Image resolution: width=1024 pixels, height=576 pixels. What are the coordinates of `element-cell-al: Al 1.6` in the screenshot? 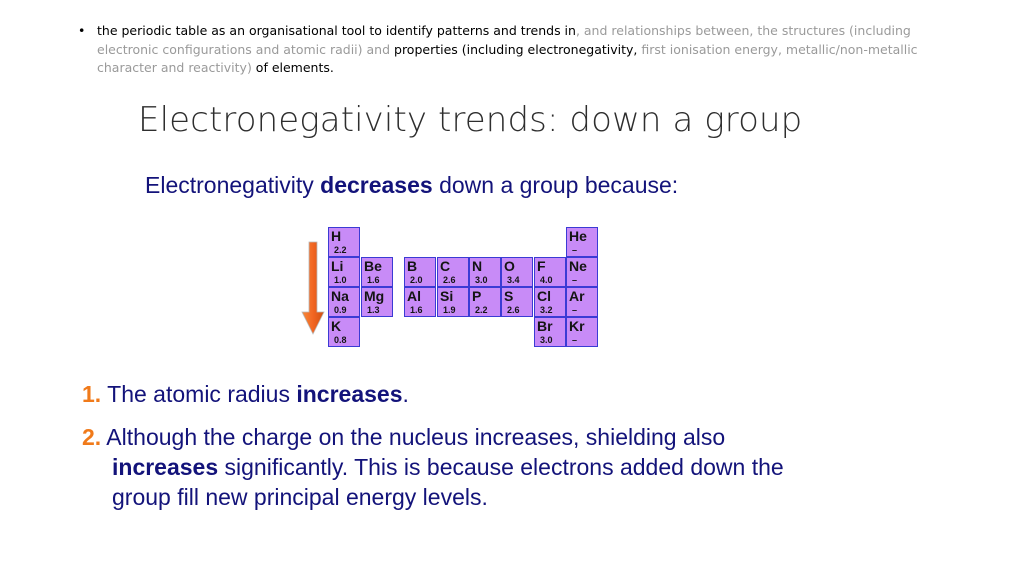 It's located at (420, 302).